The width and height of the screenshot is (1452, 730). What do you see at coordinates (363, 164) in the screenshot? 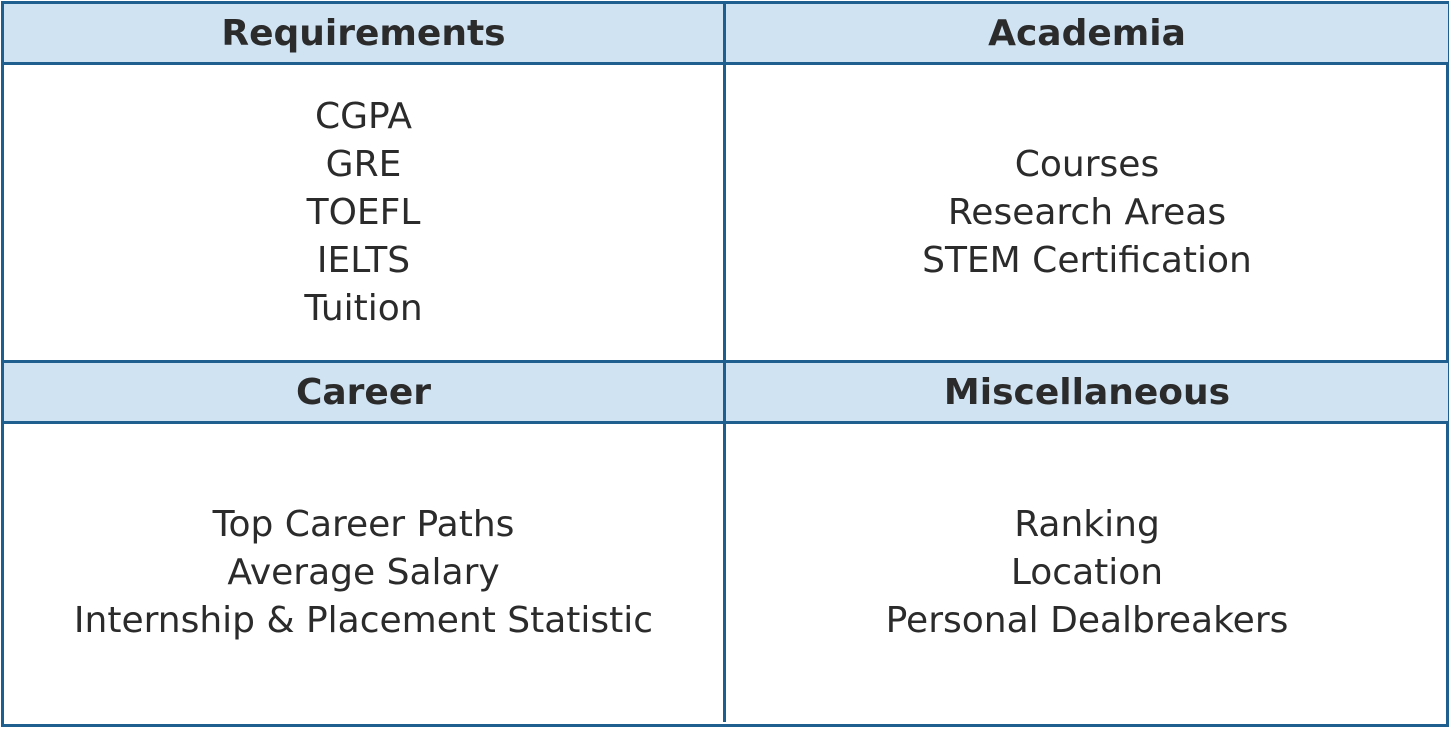
I see `list-item: GRE` at bounding box center [363, 164].